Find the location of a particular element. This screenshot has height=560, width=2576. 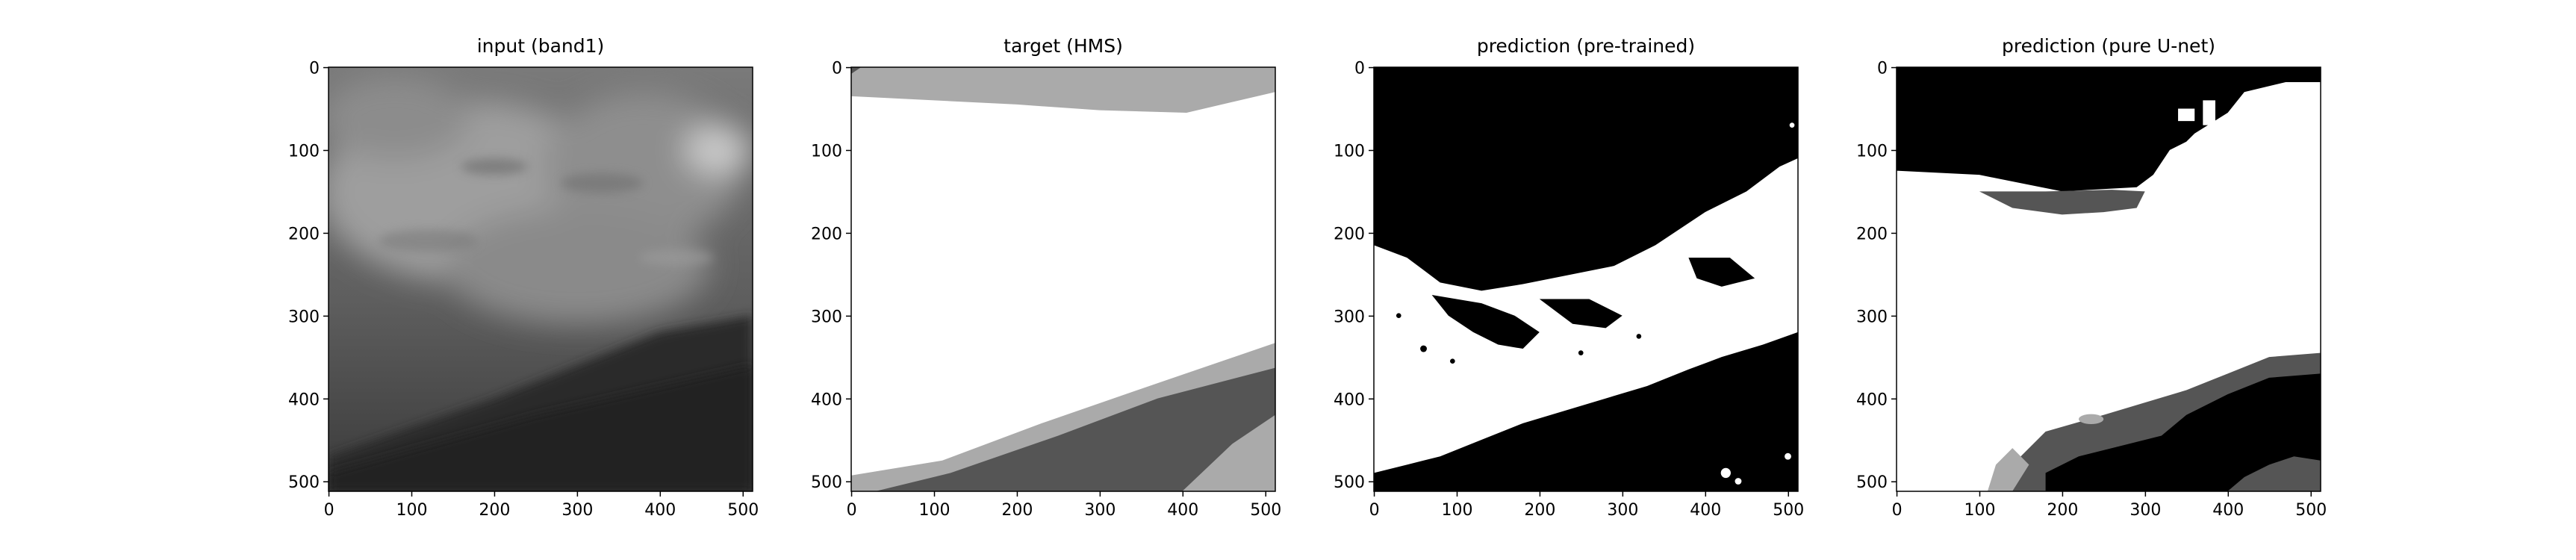

unet-mask-image is located at coordinates (2109, 279).